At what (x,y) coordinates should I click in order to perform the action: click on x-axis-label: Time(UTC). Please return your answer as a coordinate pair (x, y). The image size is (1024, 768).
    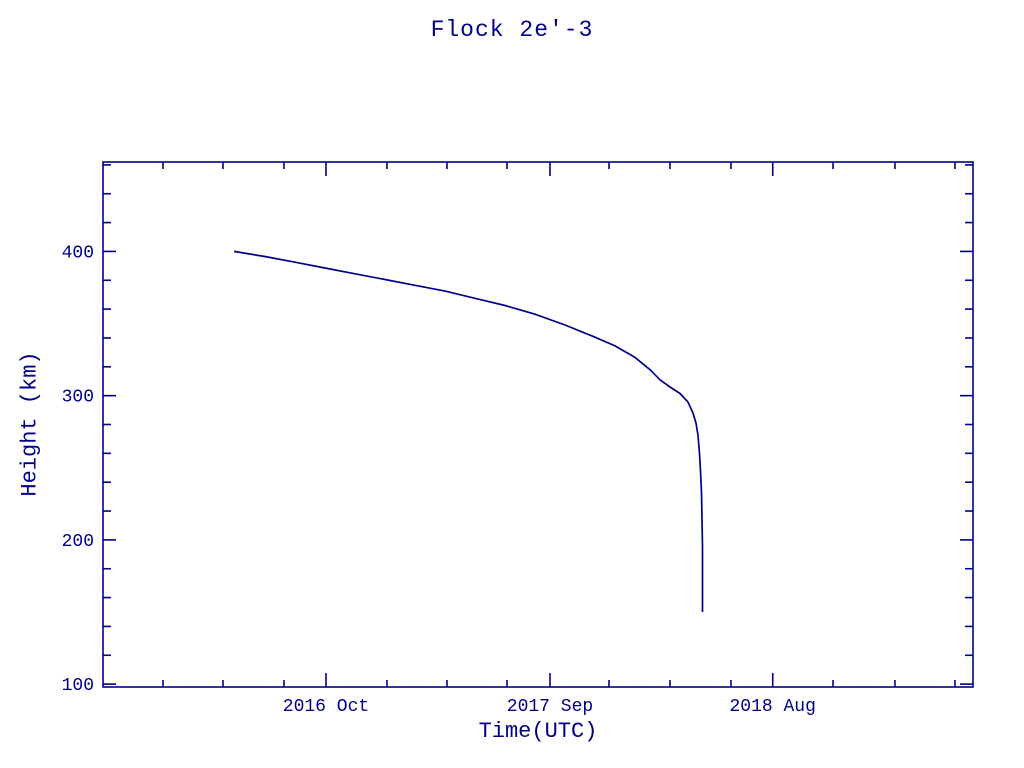
    Looking at the image, I should click on (538, 731).